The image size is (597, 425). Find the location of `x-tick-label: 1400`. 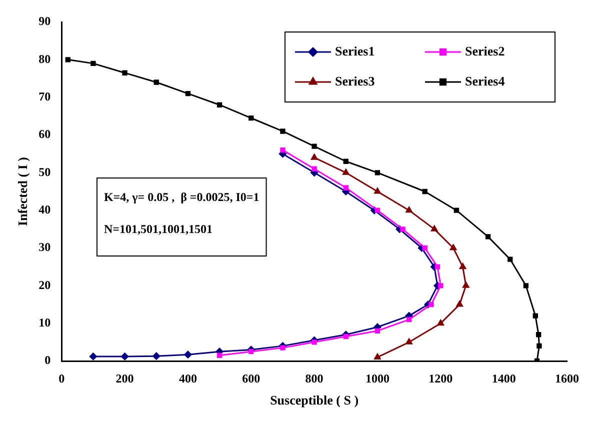

x-tick-label: 1400 is located at coordinates (504, 378).